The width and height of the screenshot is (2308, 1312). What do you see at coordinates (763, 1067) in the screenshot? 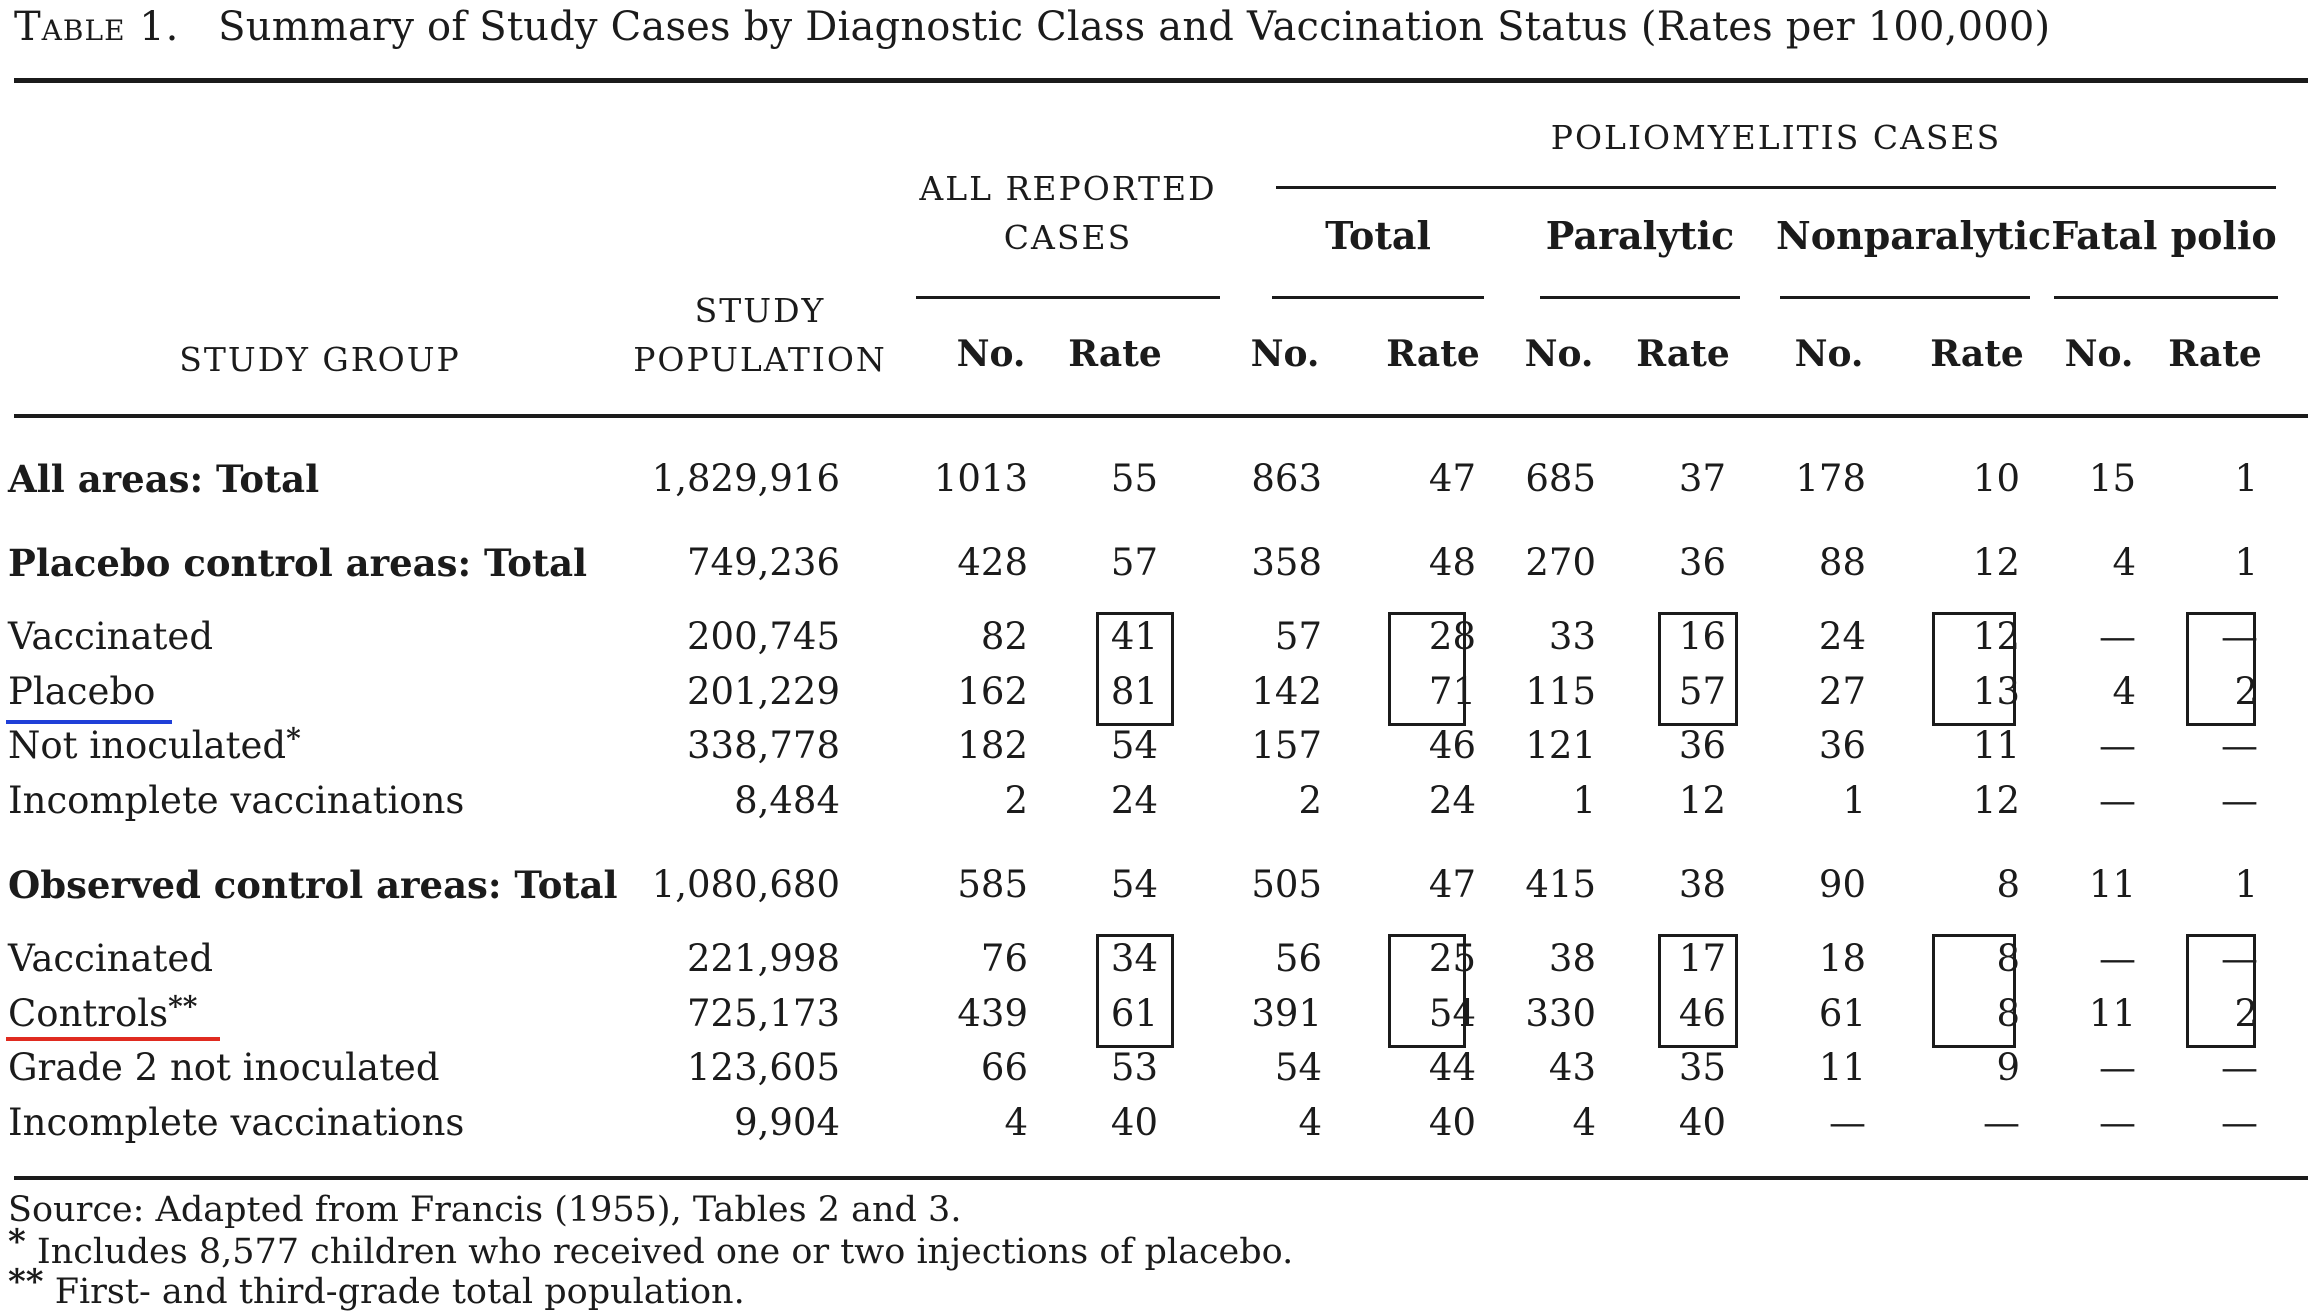
I see `cell-study-population: 123,605` at bounding box center [763, 1067].